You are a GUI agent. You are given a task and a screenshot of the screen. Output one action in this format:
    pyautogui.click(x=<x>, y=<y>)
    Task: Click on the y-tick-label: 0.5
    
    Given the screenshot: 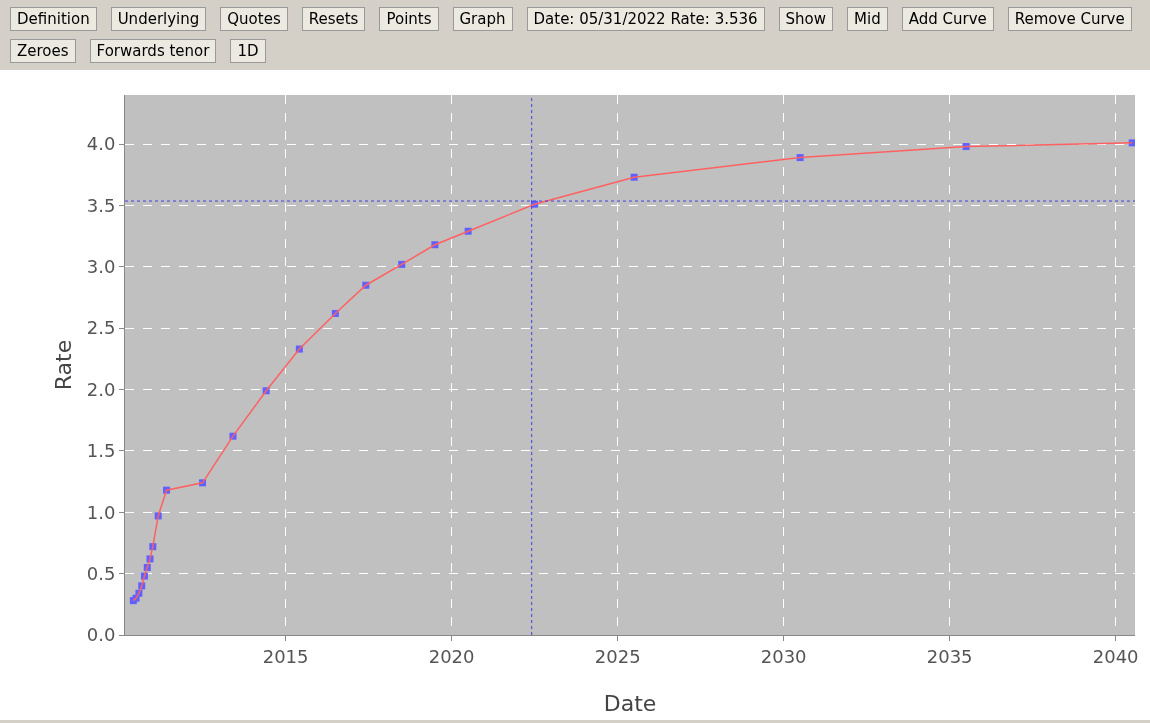 What is the action you would take?
    pyautogui.click(x=101, y=573)
    